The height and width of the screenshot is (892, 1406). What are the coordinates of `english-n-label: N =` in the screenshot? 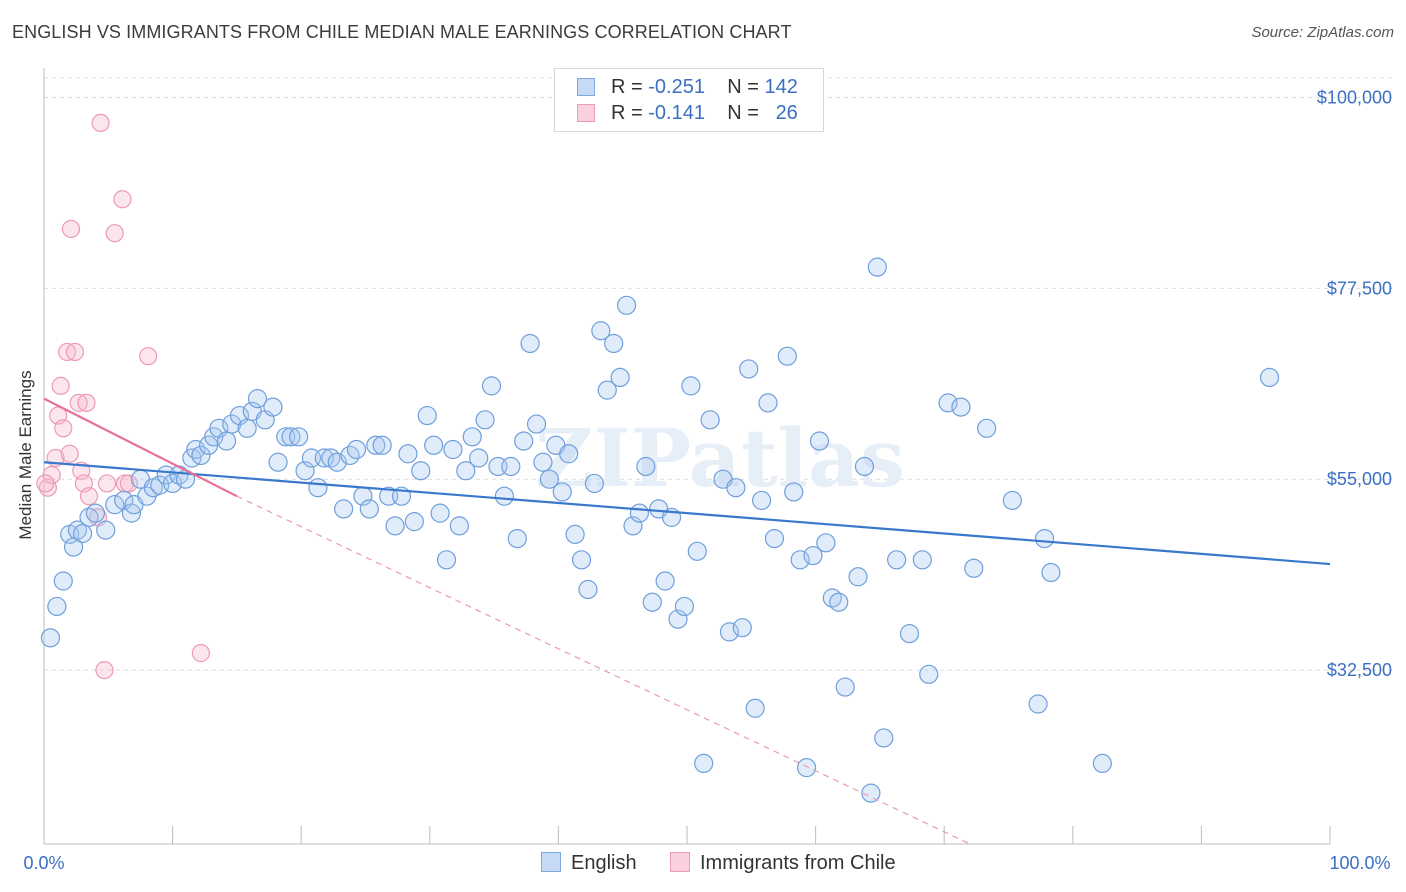 It's located at (743, 87).